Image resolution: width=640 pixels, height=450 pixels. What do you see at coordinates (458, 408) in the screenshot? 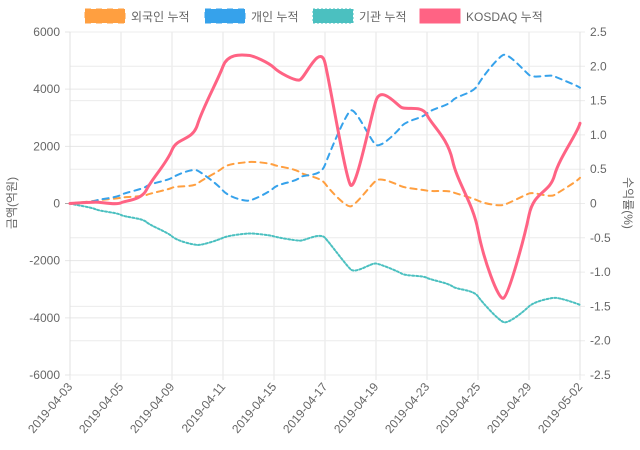
I see `x-tick-label: 2019-04-25` at bounding box center [458, 408].